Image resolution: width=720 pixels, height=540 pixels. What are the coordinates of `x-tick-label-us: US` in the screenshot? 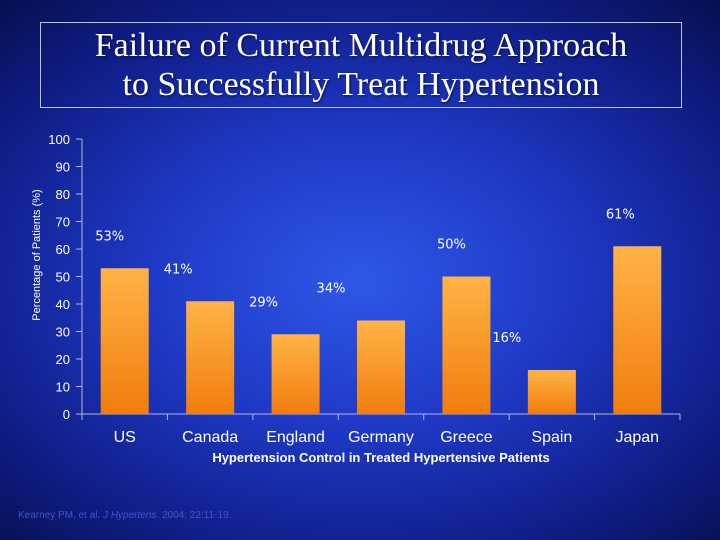 It's located at (125, 437).